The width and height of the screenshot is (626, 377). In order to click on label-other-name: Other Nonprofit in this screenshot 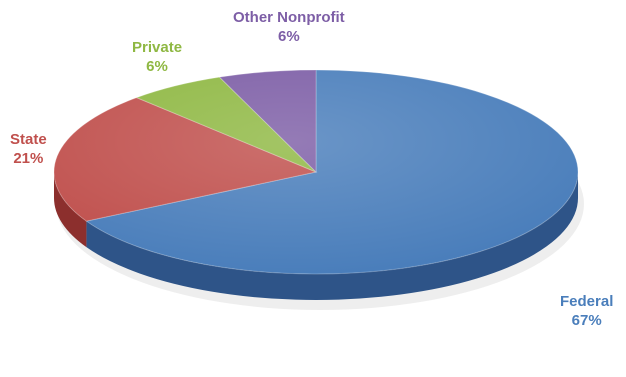, I will do `click(289, 17)`.